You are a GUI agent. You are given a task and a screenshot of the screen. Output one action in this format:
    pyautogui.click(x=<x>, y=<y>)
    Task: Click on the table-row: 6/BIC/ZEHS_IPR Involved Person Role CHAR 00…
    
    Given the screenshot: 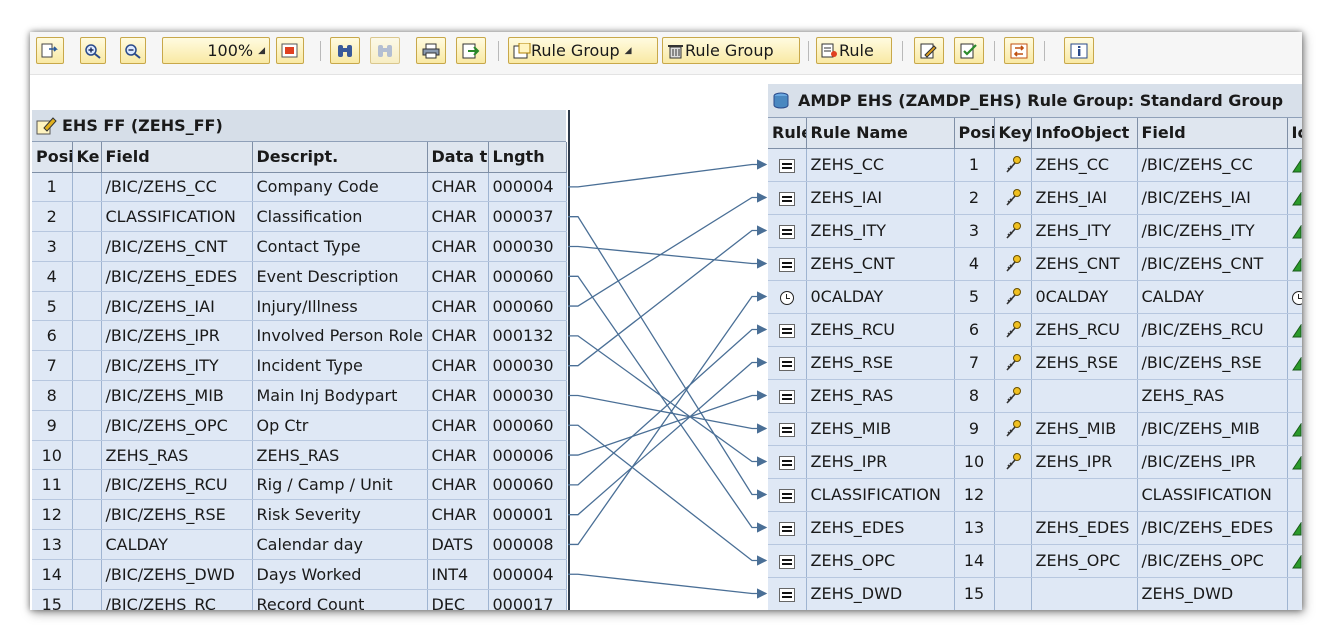 What is the action you would take?
    pyautogui.click(x=299, y=336)
    